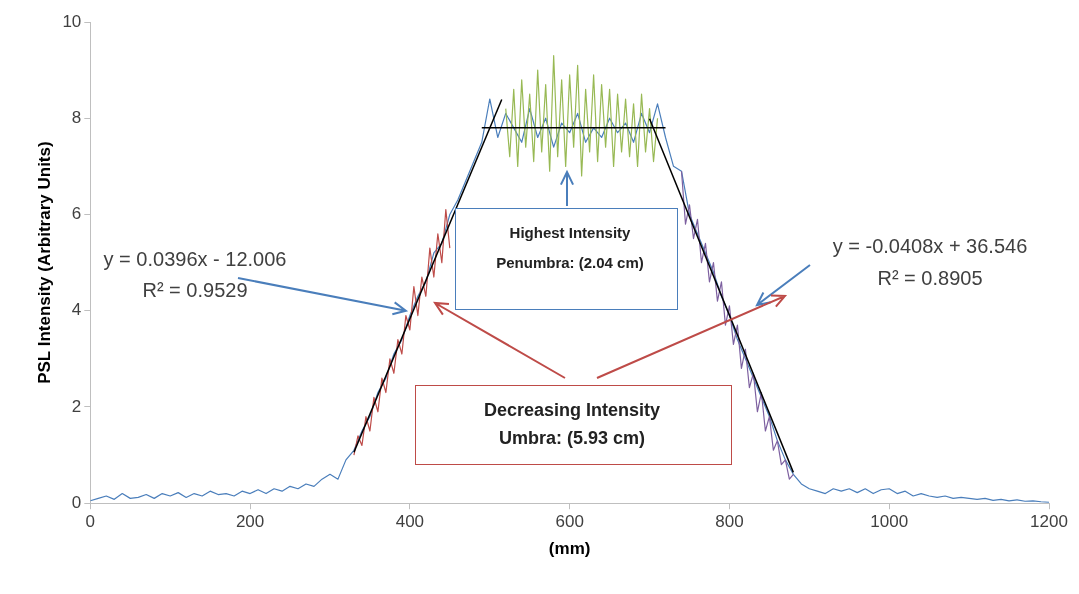 Image resolution: width=1079 pixels, height=594 pixels. I want to click on x-tick-label: 1000, so click(889, 522).